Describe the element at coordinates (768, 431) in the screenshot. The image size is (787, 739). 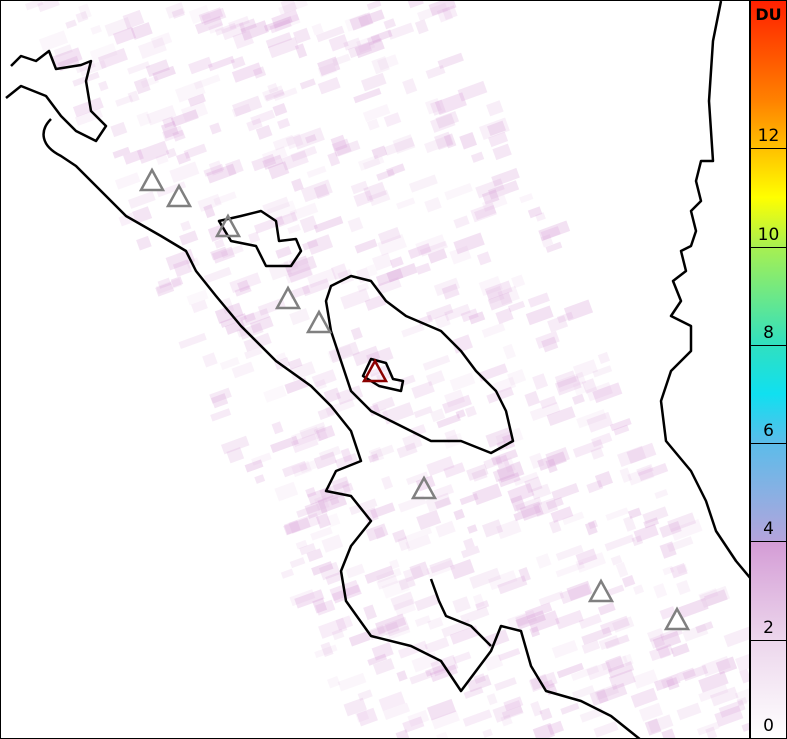
I see `colorbar-tick-label: 6` at that location.